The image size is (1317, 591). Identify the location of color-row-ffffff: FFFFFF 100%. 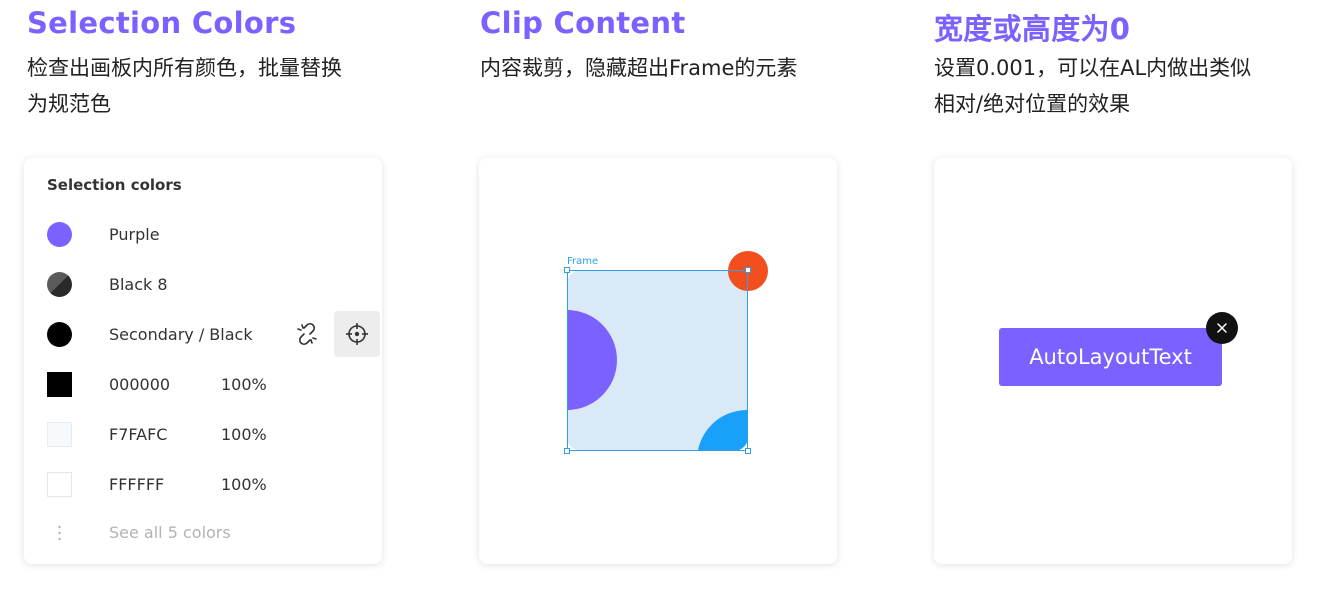
(207, 485).